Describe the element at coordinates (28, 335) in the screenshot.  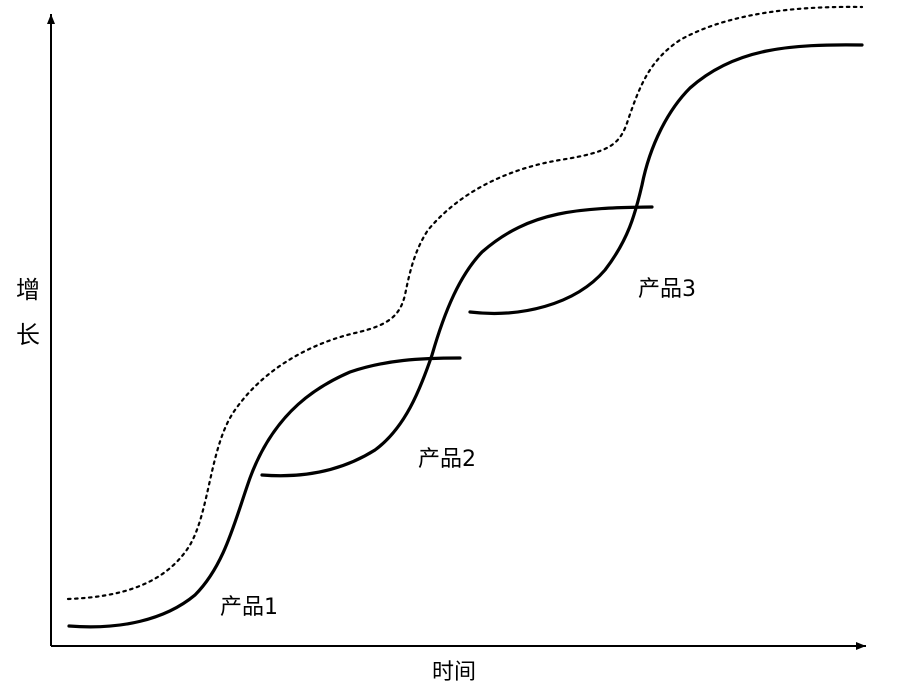
I see `y-axis-label-char-2: 长` at that location.